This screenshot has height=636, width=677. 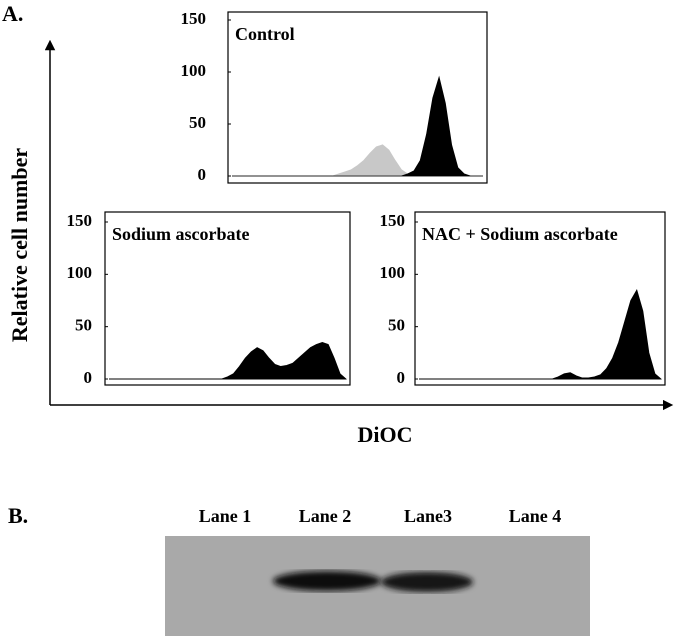 What do you see at coordinates (377, 586) in the screenshot?
I see `blot` at bounding box center [377, 586].